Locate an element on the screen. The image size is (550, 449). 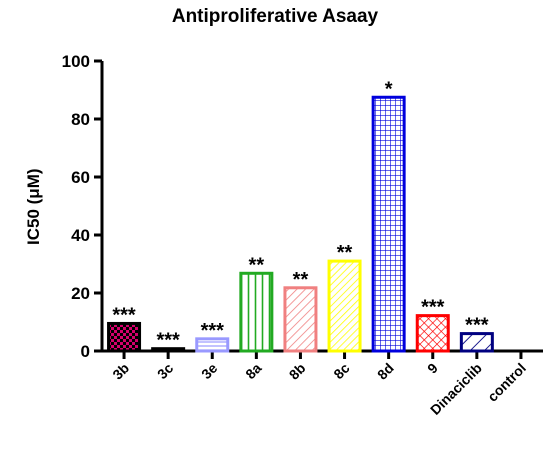
bar-8b is located at coordinates (300, 319).